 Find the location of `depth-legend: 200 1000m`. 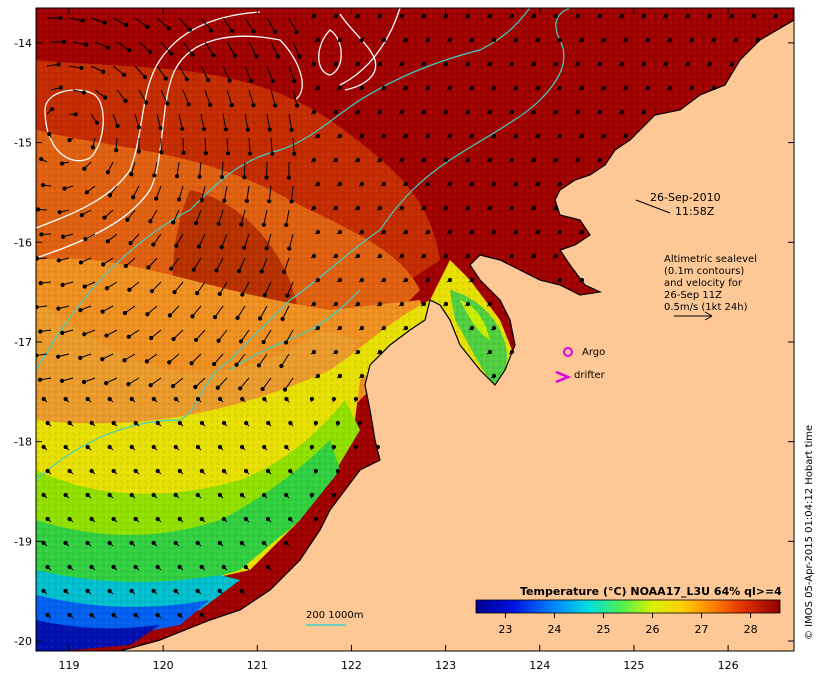

depth-legend: 200 1000m is located at coordinates (334, 618).